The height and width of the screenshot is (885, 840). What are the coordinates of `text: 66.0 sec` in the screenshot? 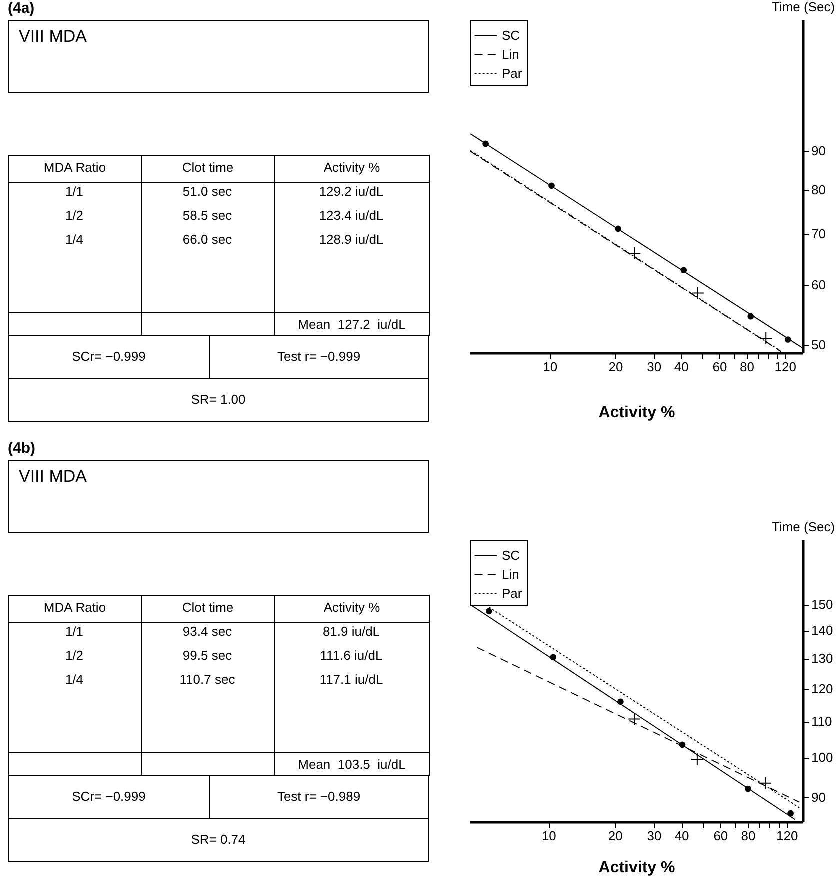 It's located at (208, 239).